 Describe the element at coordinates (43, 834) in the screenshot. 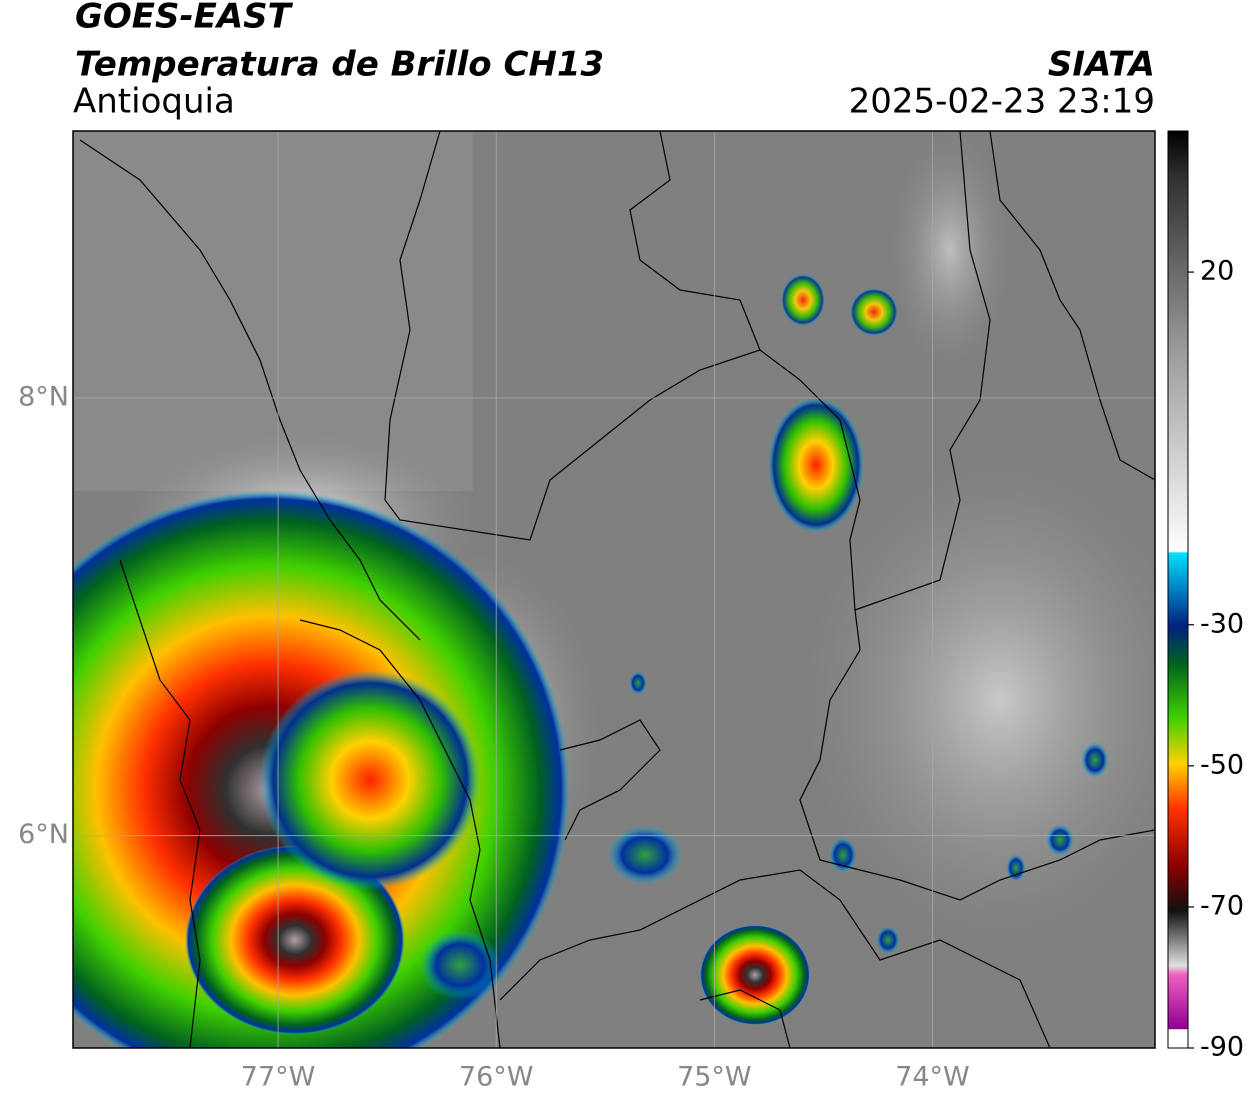

I see `y-tick-label: 6°N` at that location.